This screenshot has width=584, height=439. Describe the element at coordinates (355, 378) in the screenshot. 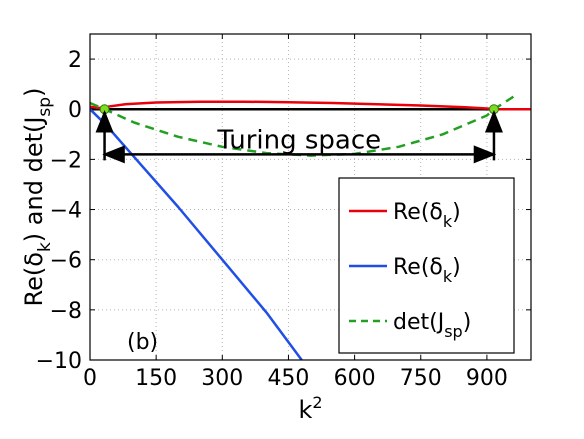

I see `x-tick-label-4: 600` at that location.